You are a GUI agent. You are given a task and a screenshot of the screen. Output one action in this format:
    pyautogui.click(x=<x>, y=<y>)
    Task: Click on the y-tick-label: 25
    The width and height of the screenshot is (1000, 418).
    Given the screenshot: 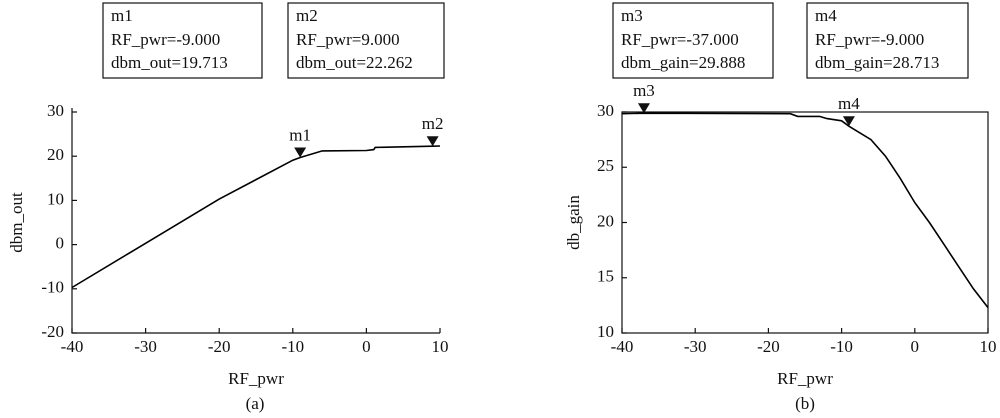 What is the action you would take?
    pyautogui.click(x=605, y=165)
    